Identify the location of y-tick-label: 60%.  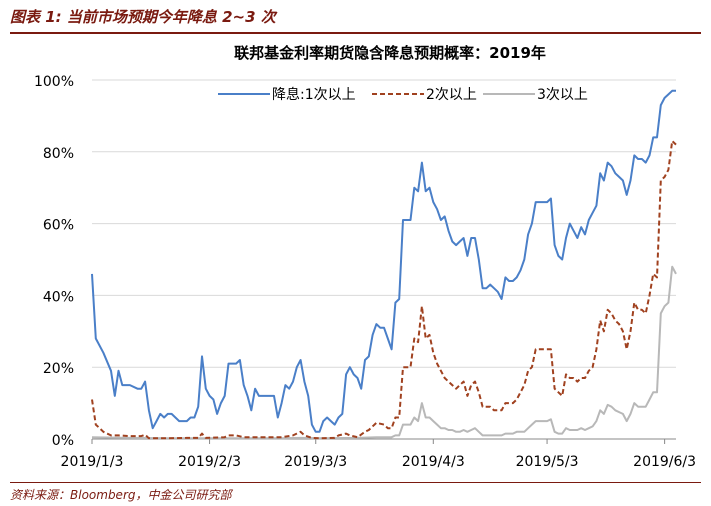
(58, 226).